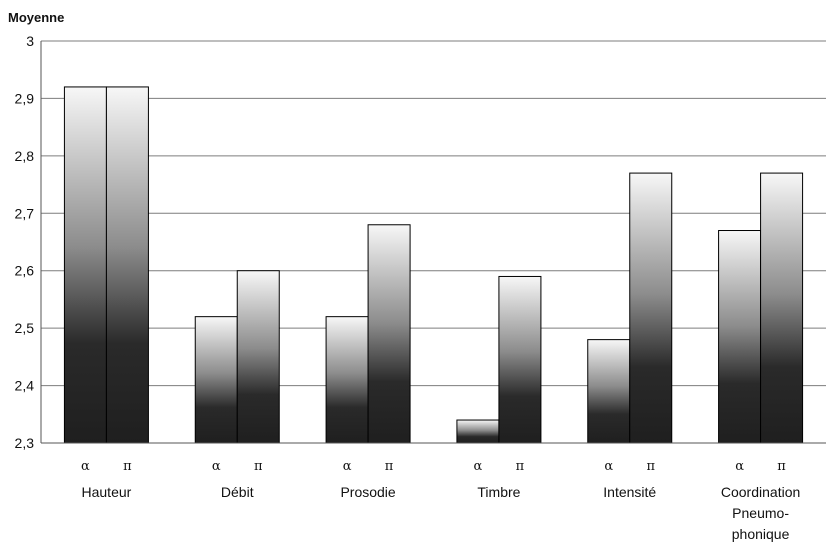  I want to click on y-tick-label: 2,7, so click(25, 213).